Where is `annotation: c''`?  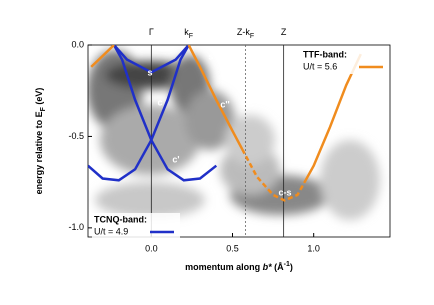 annotation: c'' is located at coordinates (224, 104).